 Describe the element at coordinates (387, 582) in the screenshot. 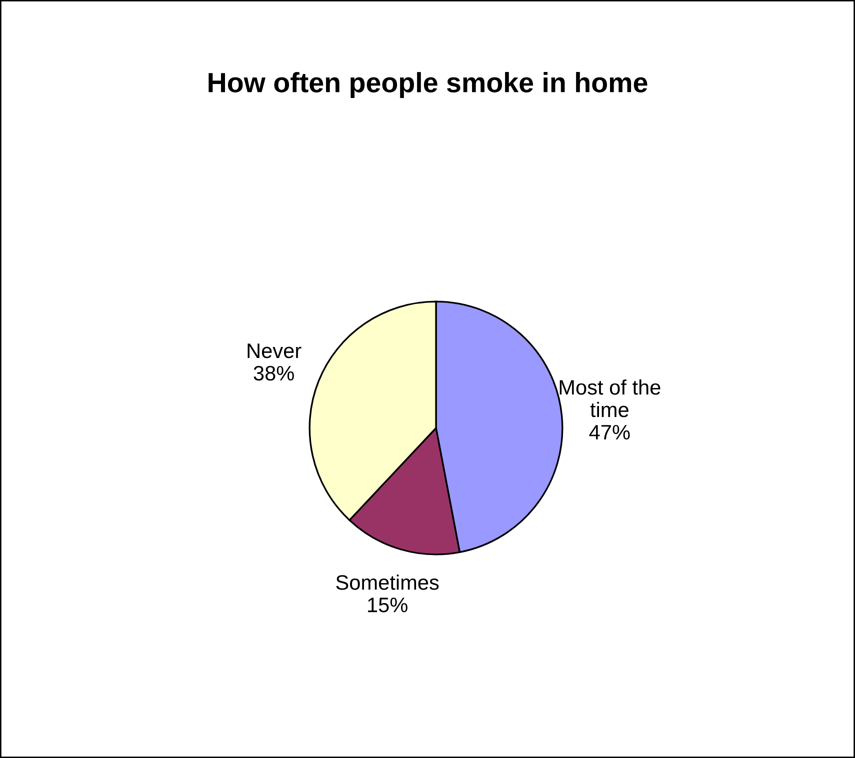

I see `slice-label: Sometimes` at that location.